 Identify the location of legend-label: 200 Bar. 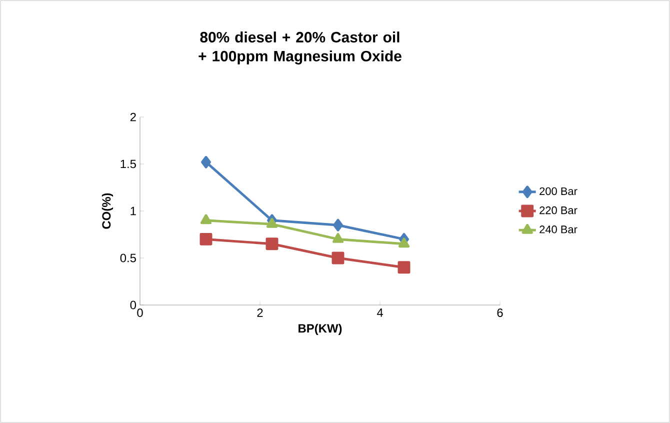
(559, 191).